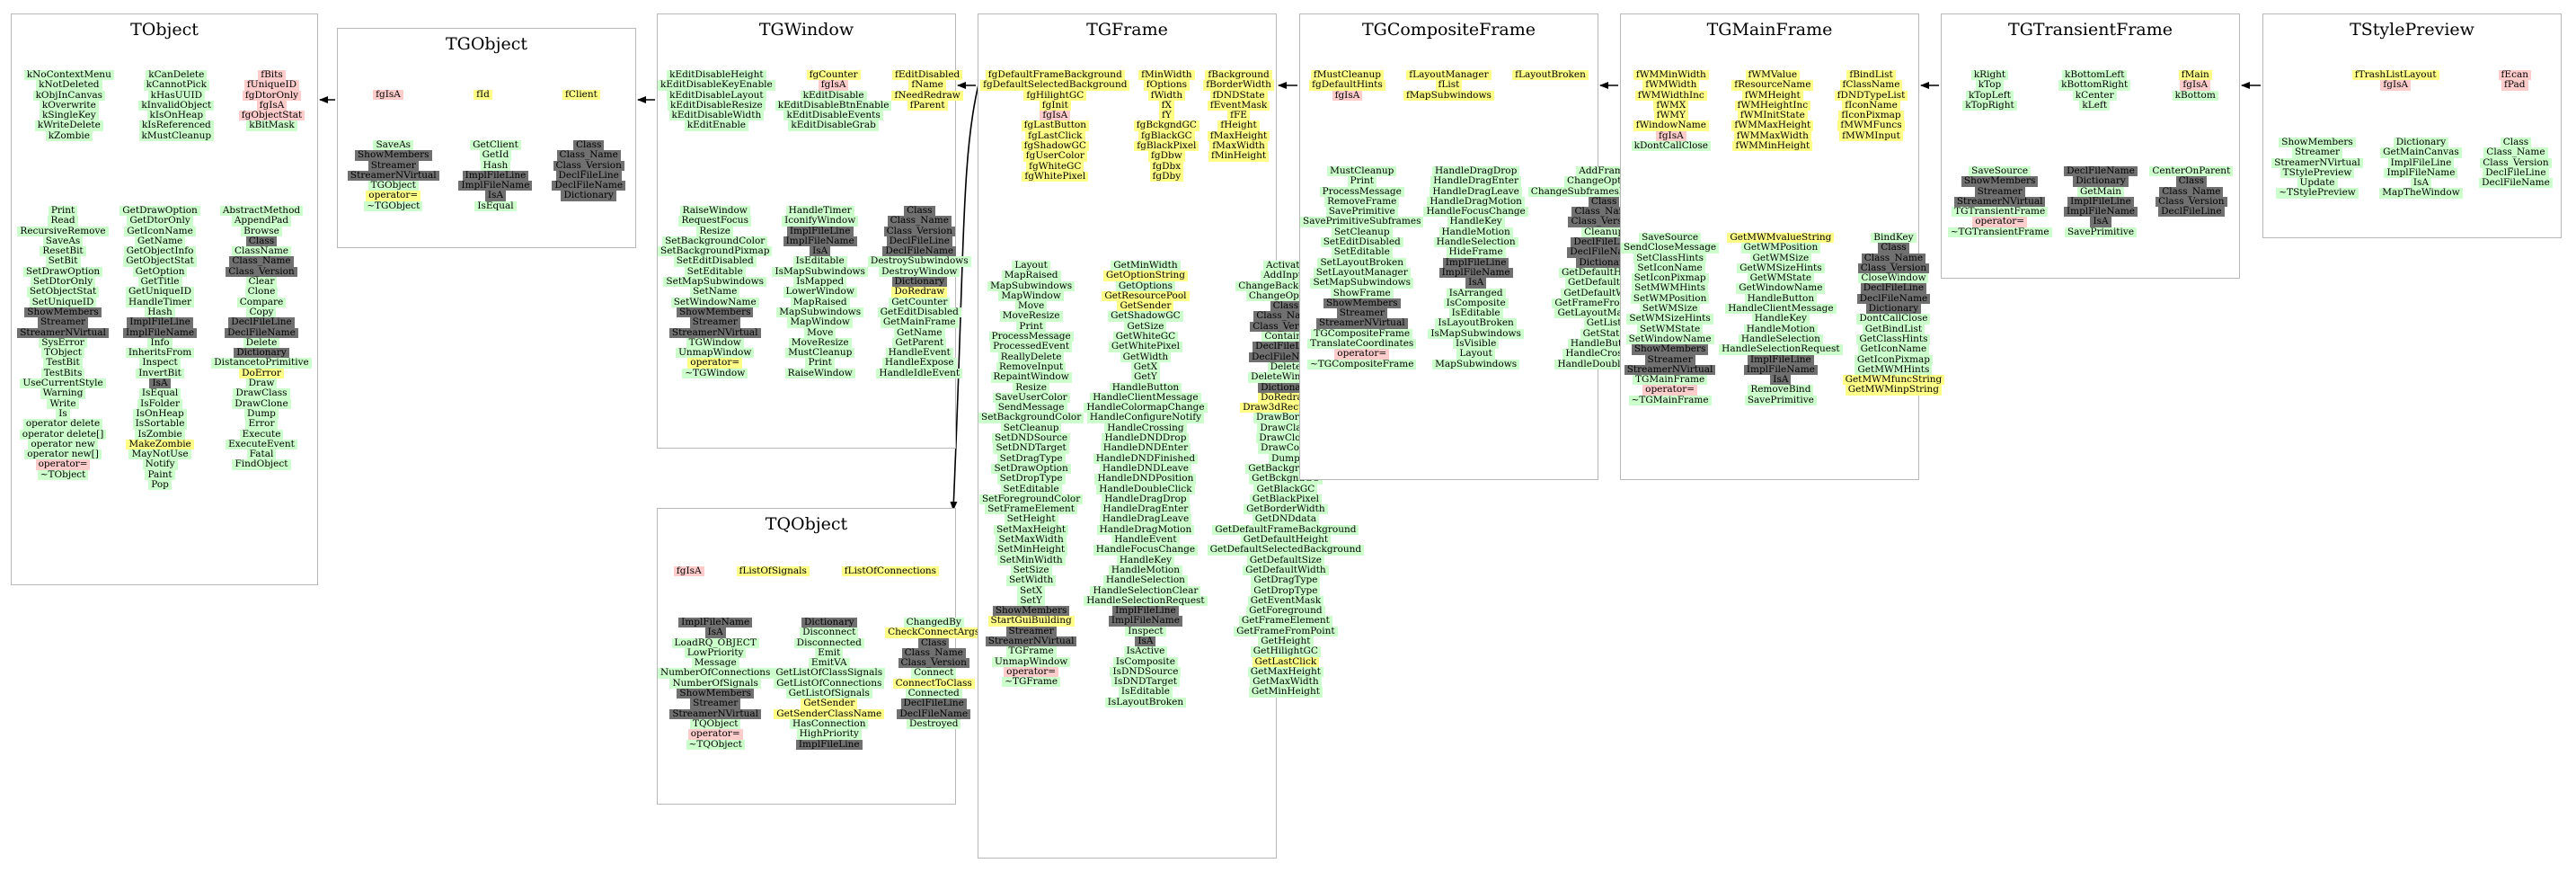 The image size is (2576, 881). What do you see at coordinates (821, 333) in the screenshot?
I see `member-item: Move` at bounding box center [821, 333].